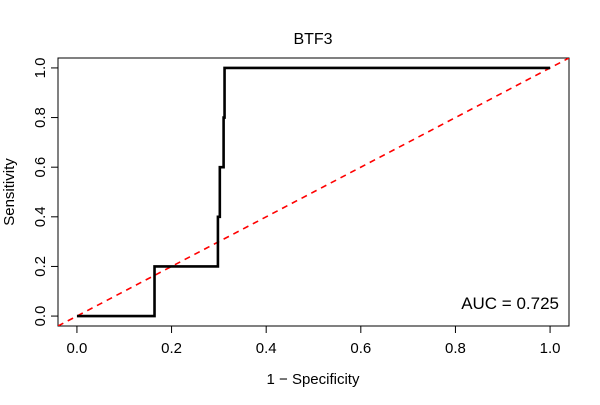 The image size is (600, 405). What do you see at coordinates (40, 67) in the screenshot?
I see `y-tick-label: 1.0` at bounding box center [40, 67].